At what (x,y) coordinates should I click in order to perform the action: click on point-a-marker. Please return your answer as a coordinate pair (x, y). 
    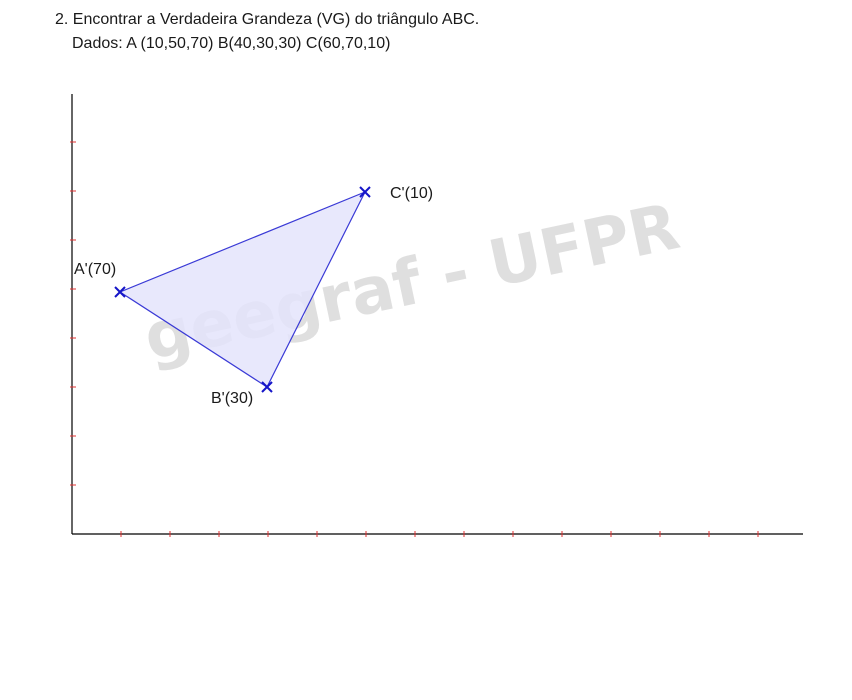
    Looking at the image, I should click on (120, 292).